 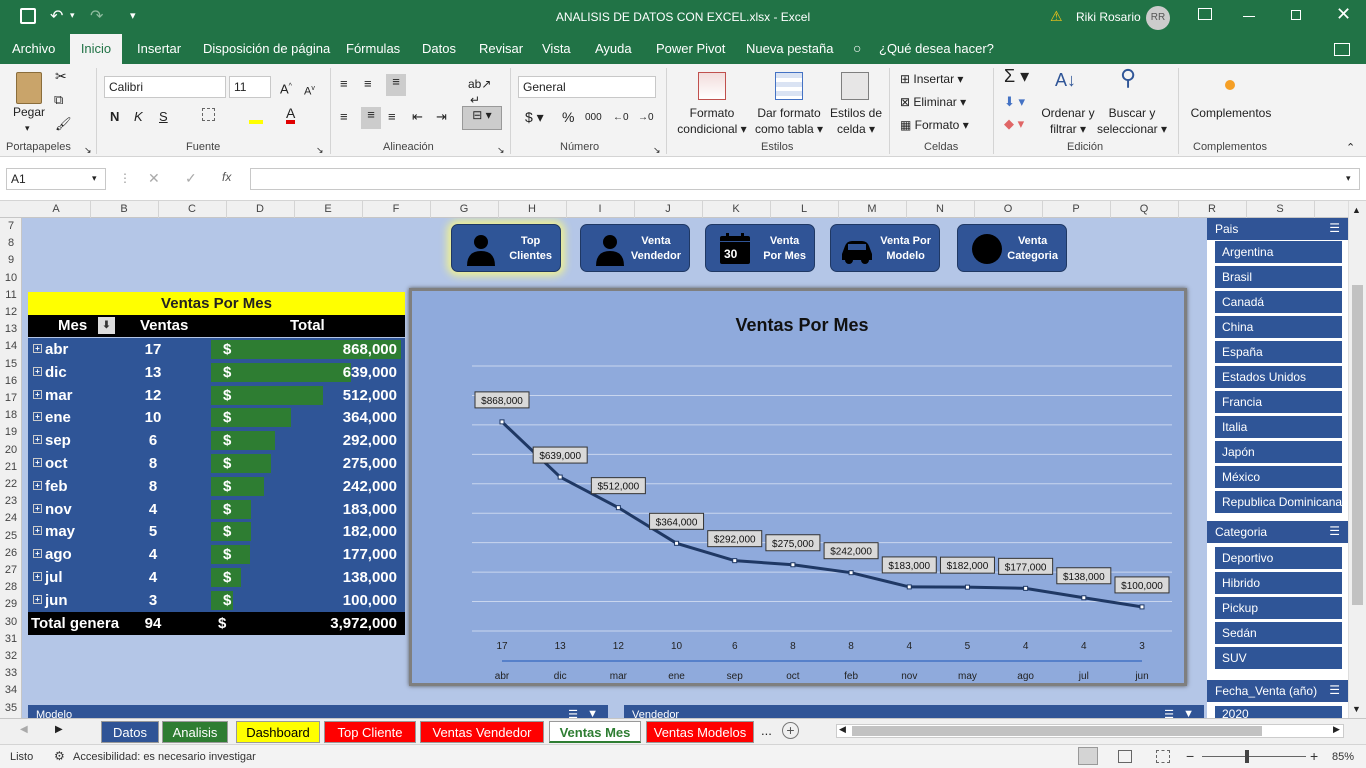 What do you see at coordinates (480, 84) in the screenshot?
I see `orientation-icon: ab↗` at bounding box center [480, 84].